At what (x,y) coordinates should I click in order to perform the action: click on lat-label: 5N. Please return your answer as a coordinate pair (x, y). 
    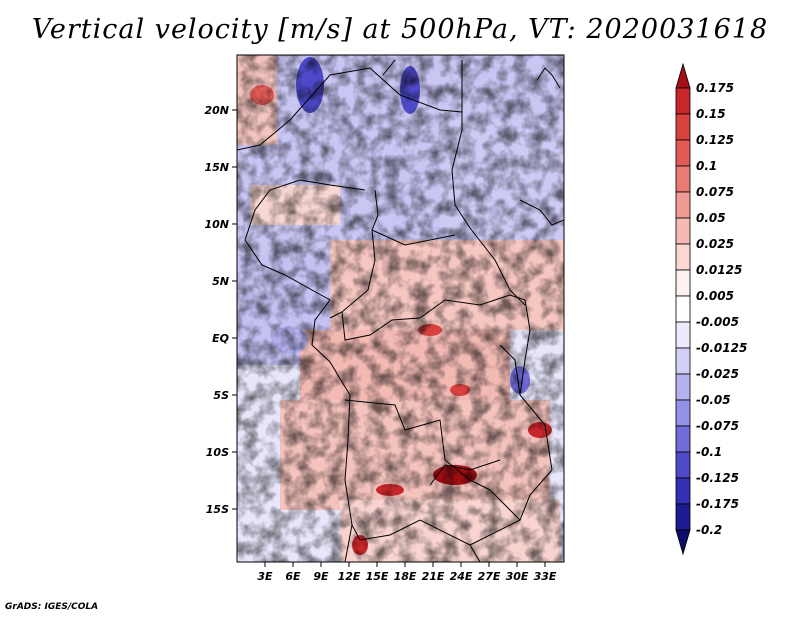
    Looking at the image, I should click on (220, 281).